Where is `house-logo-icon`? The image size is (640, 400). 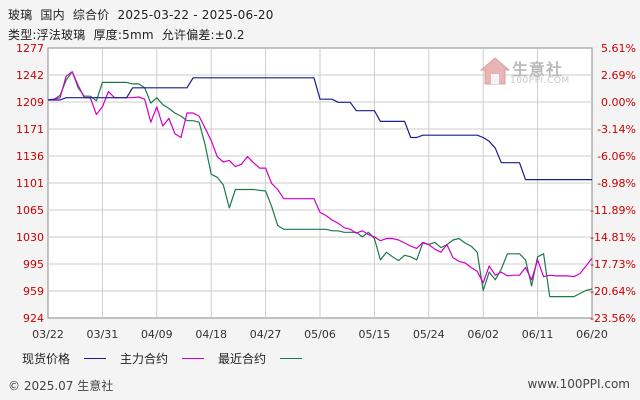
house-logo-icon is located at coordinates (495, 71).